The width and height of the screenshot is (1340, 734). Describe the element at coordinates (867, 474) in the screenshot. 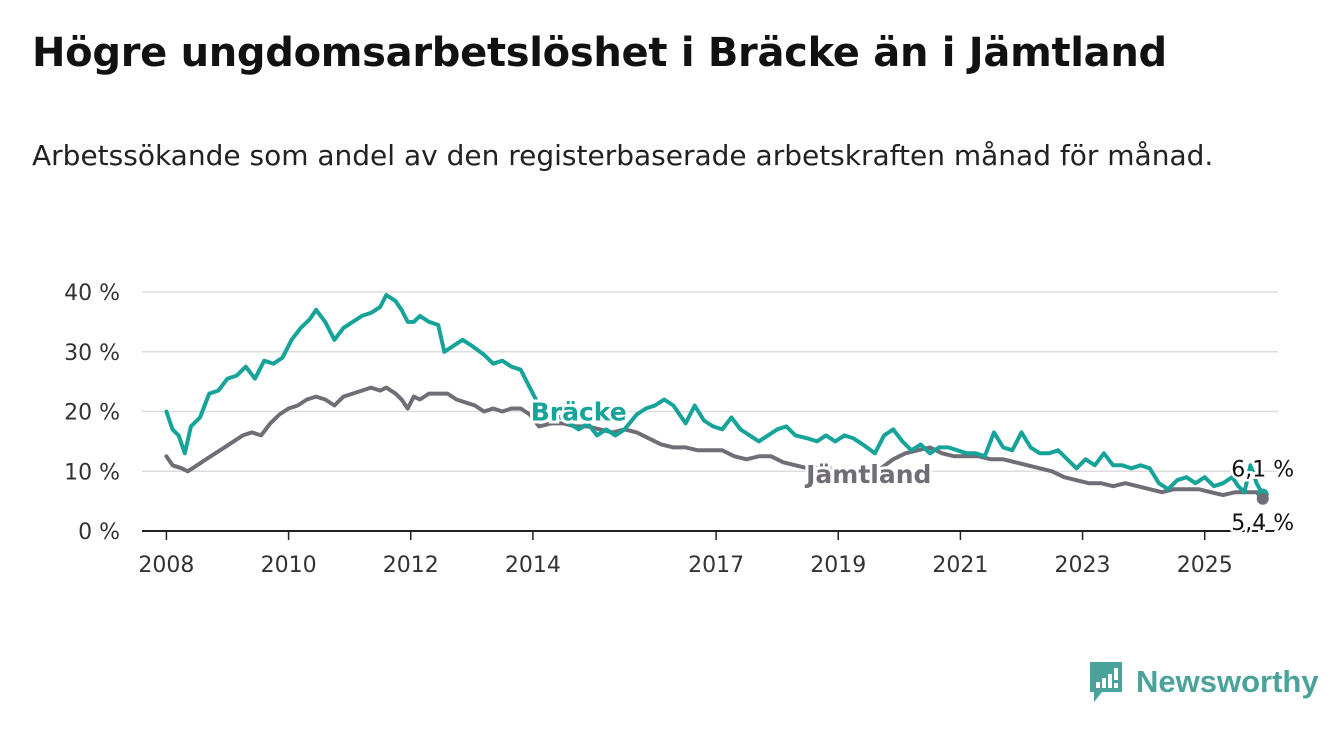

I see `series-label: Jämtland` at that location.